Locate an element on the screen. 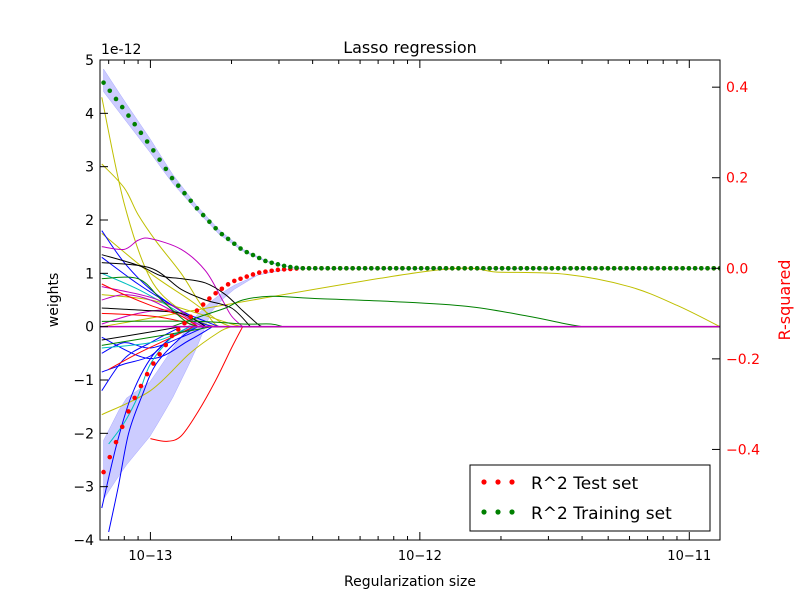  y-right-tick-label: 0.0 is located at coordinates (737, 269).